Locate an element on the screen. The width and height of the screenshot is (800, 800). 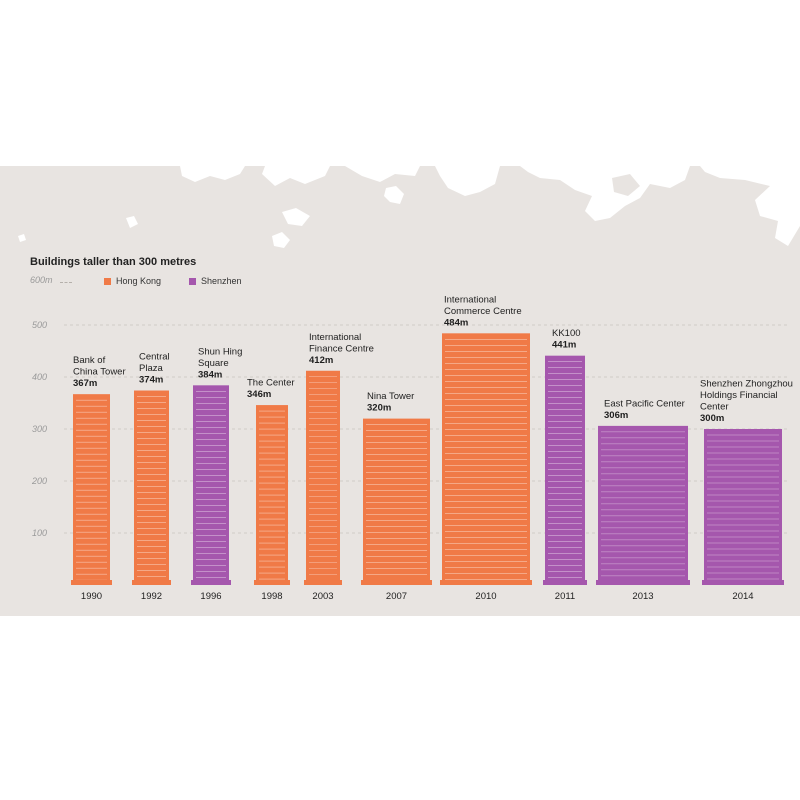
year-label: 2003 is located at coordinates (322, 596).